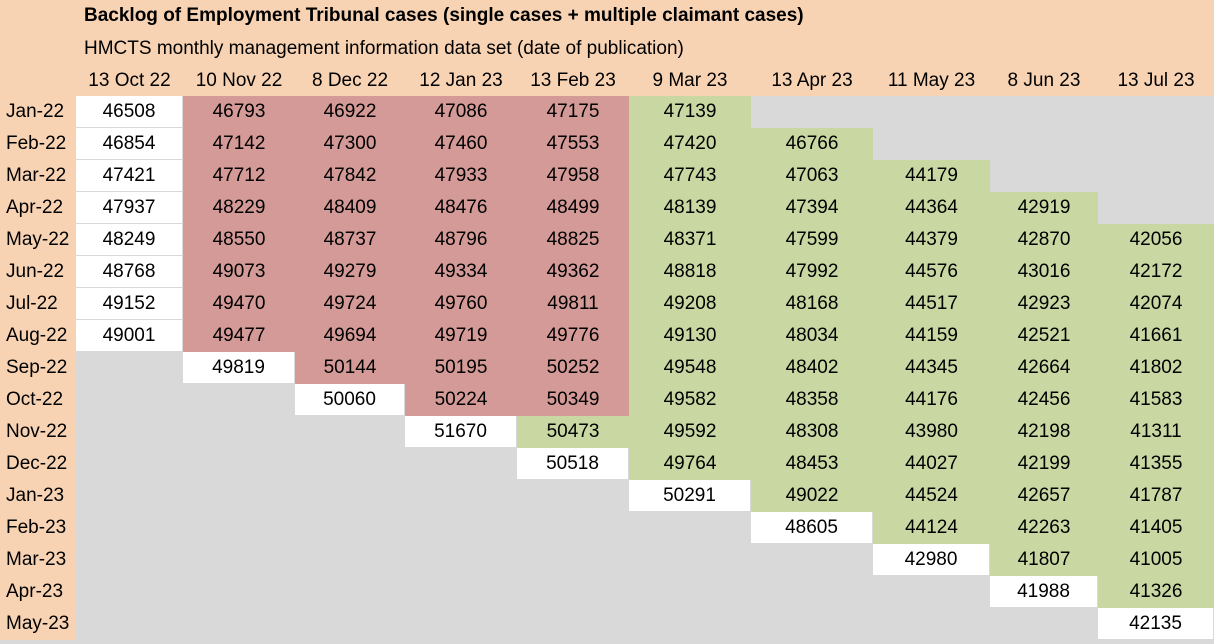  I want to click on table-cell: 48768, so click(129, 272).